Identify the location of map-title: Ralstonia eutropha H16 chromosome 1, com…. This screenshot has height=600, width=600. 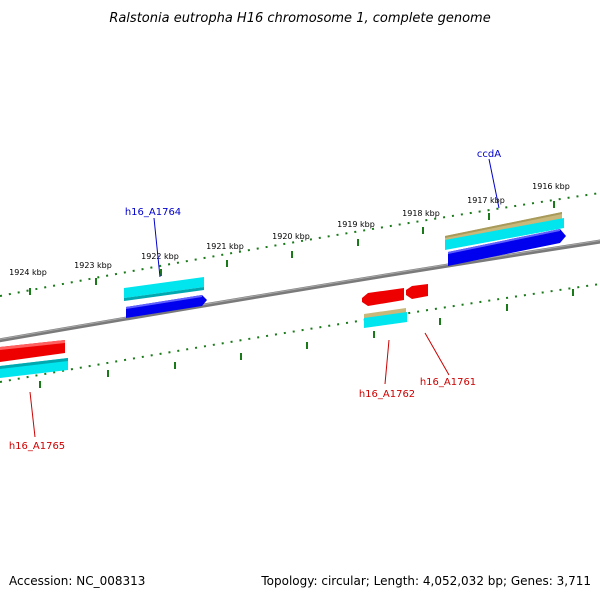
(299, 18).